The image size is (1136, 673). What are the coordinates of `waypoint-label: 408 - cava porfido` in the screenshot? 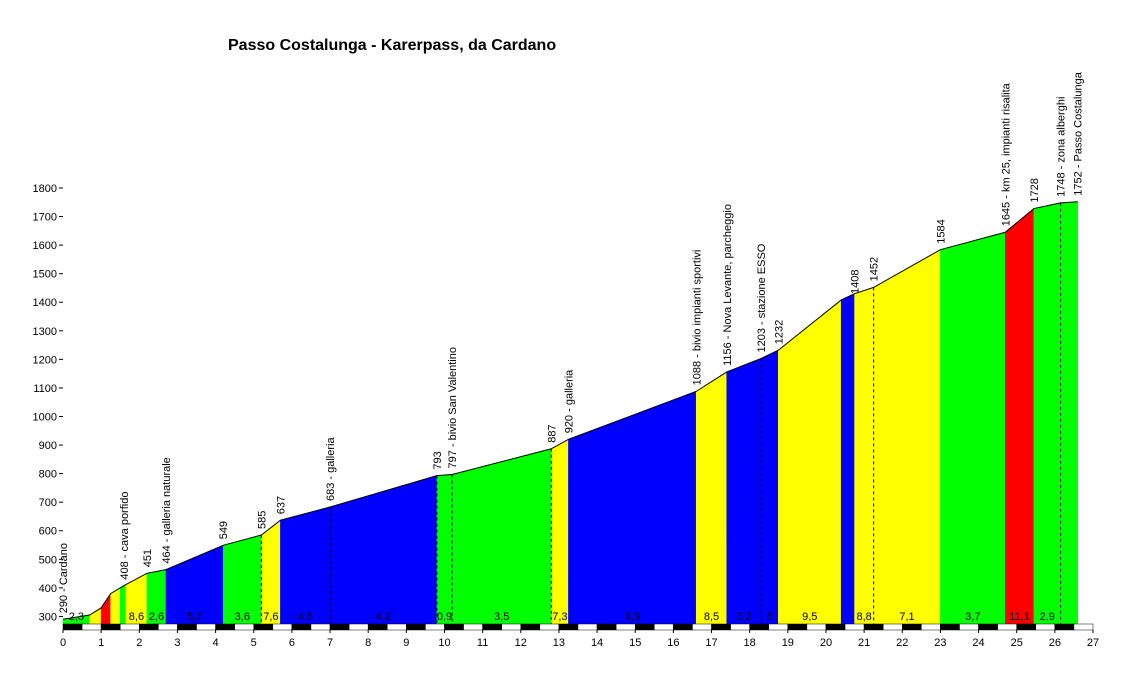 It's located at (125, 536).